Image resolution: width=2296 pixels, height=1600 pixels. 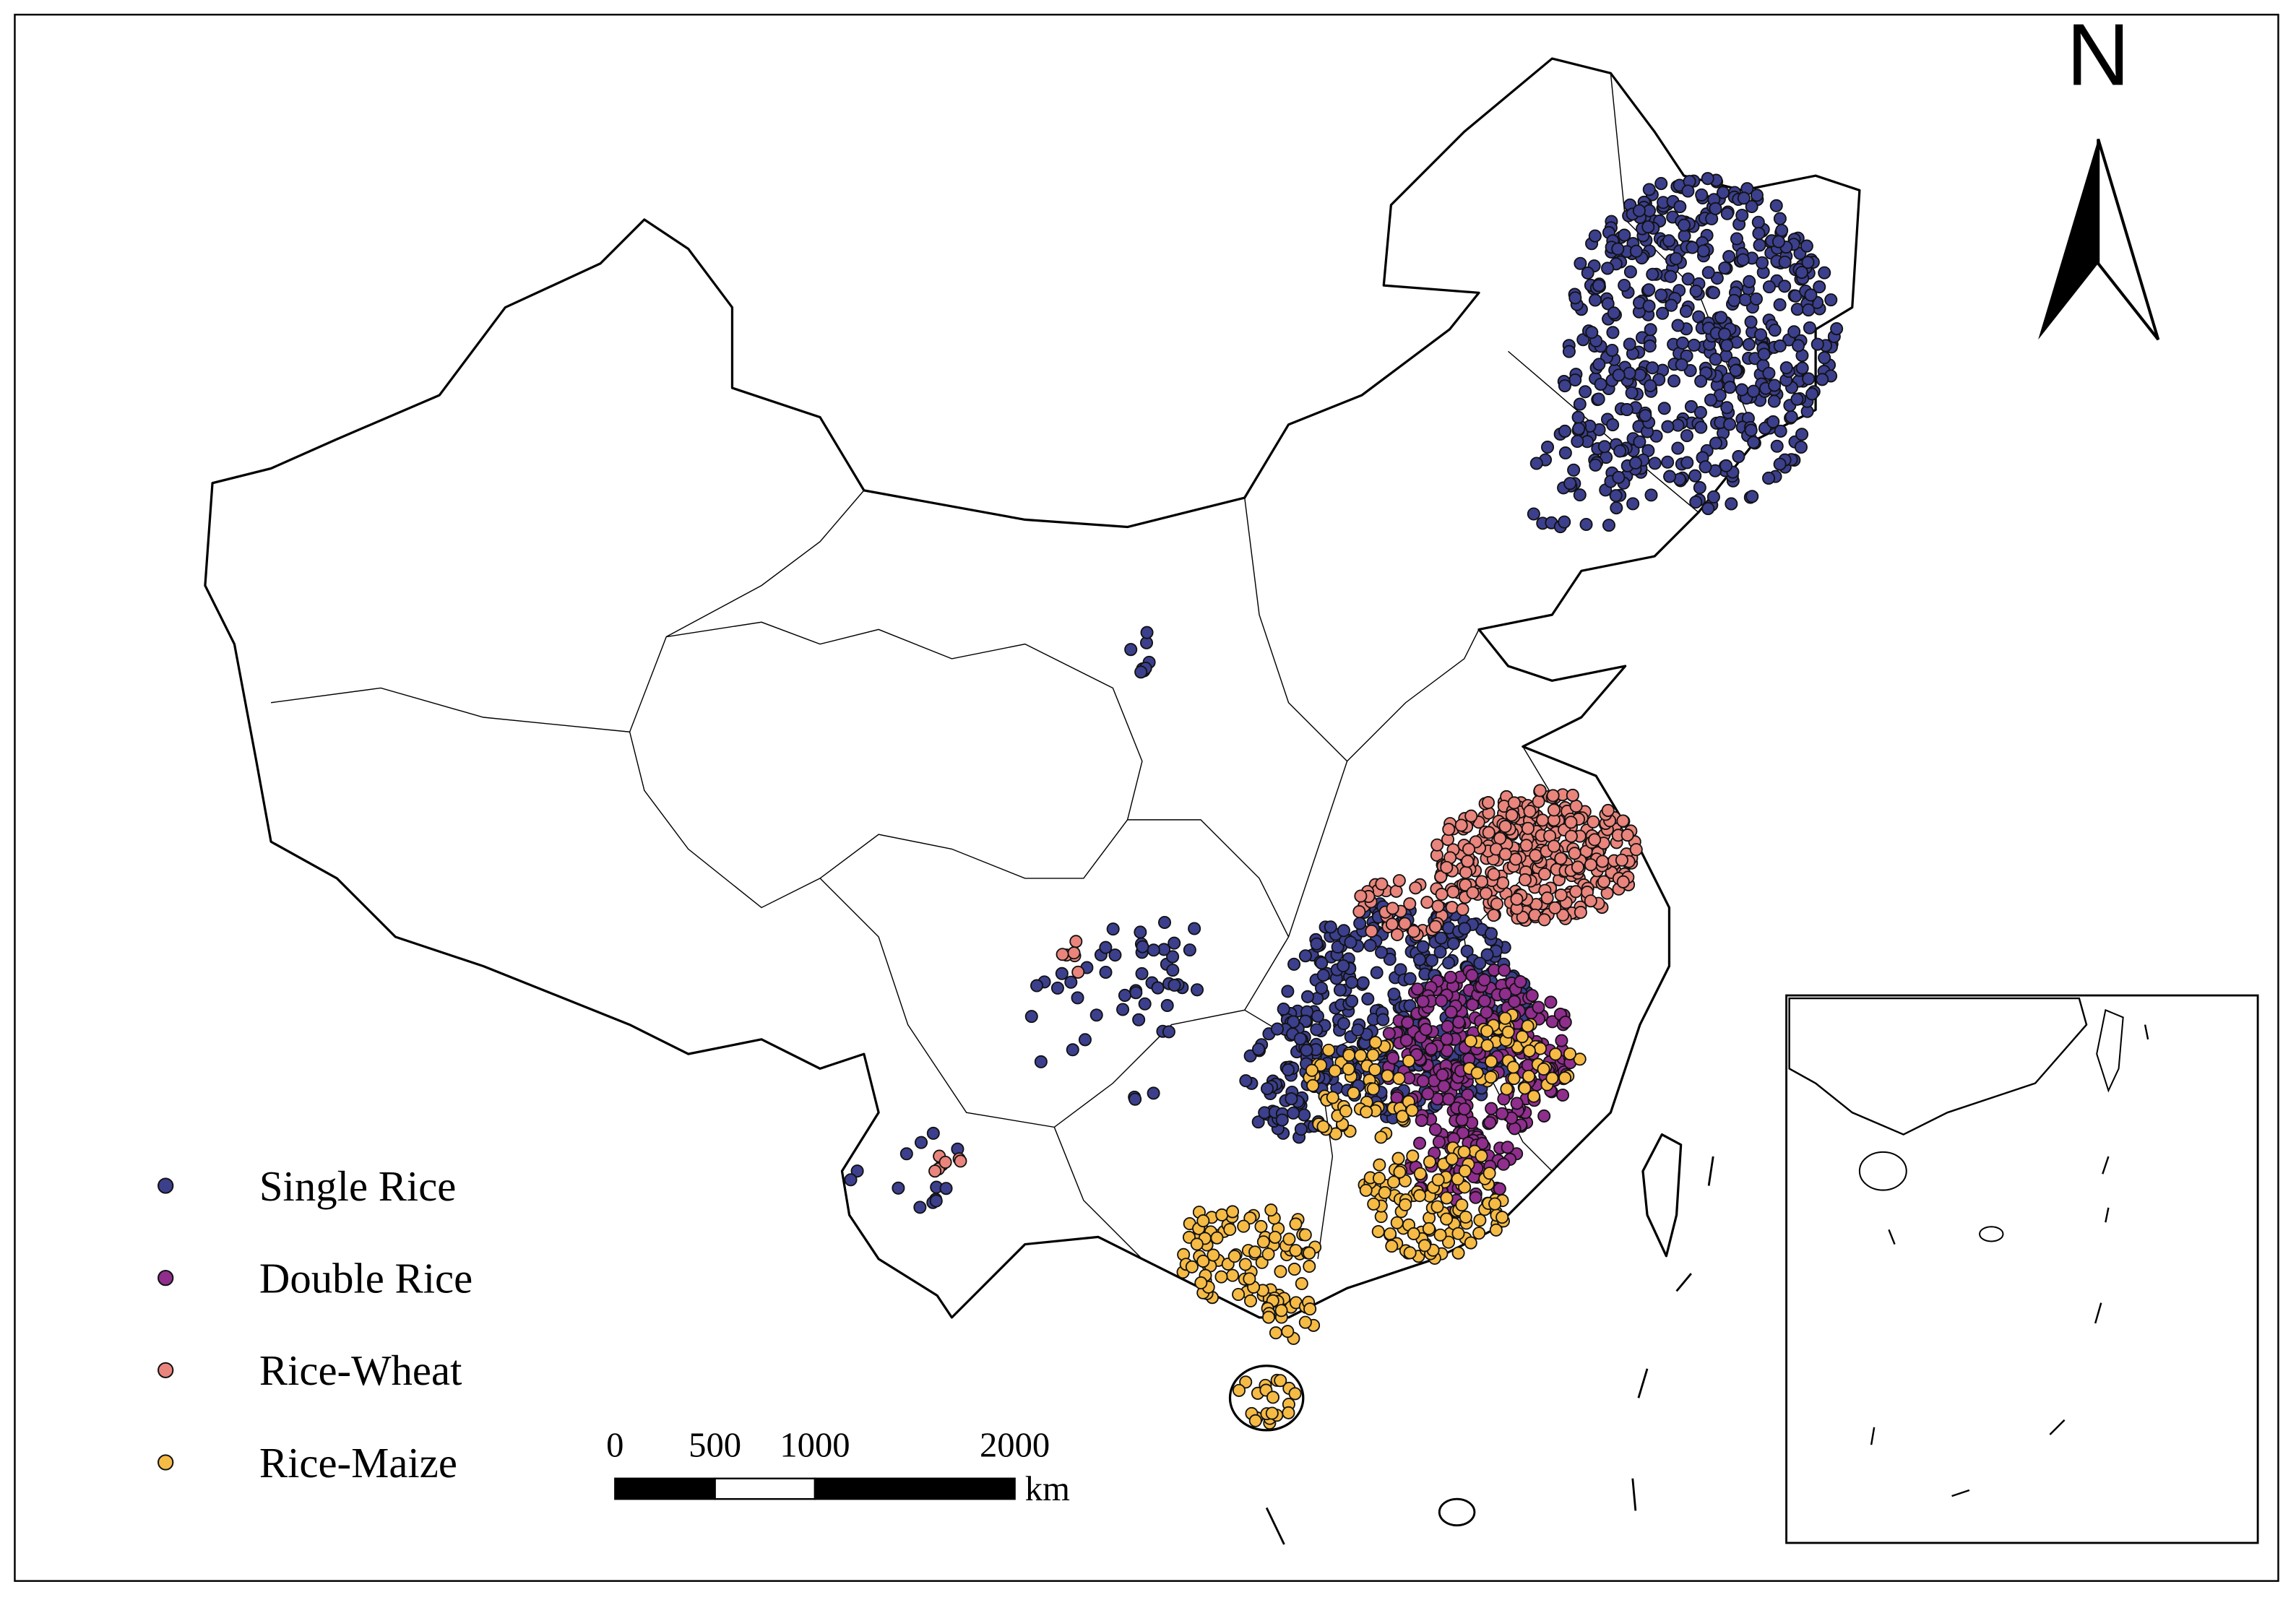 I want to click on legend-label: Double Rice, so click(x=365, y=1278).